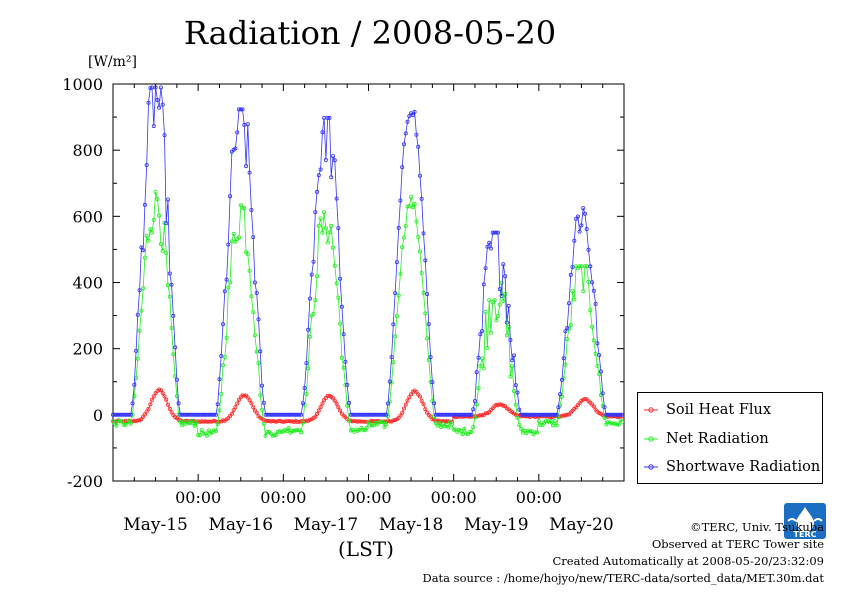 Image resolution: width=842 pixels, height=595 pixels. Describe the element at coordinates (805, 521) in the screenshot. I see `terc-logo-icon: TERC` at that location.